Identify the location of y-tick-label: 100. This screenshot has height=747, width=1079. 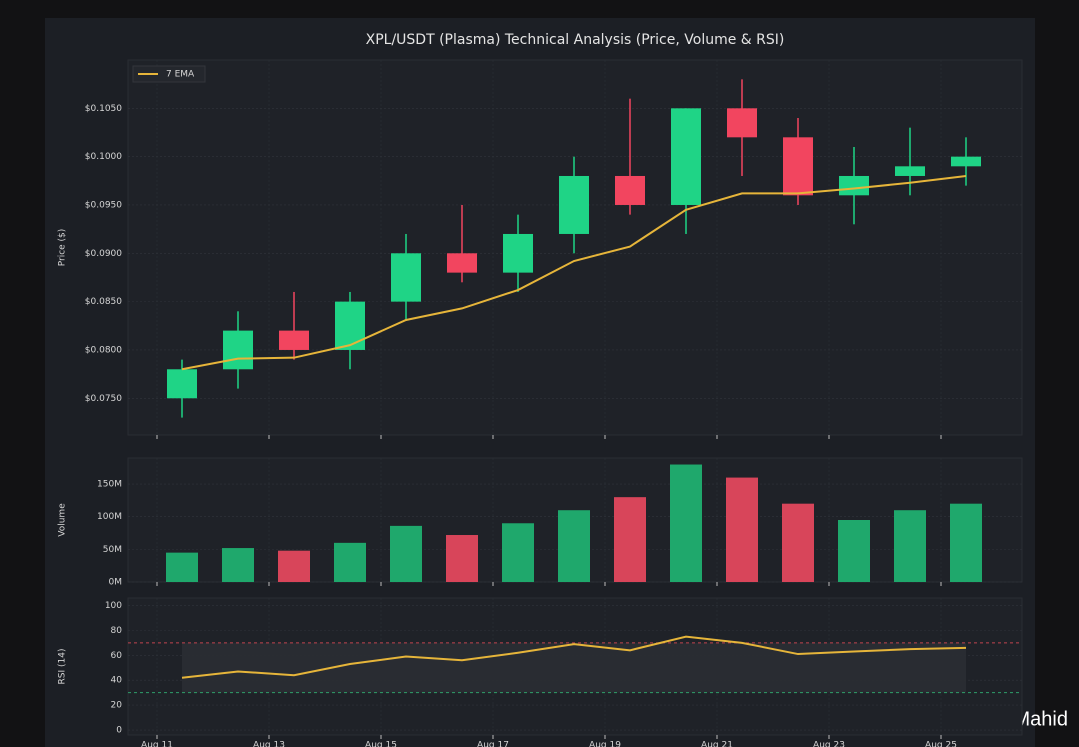
(113, 606).